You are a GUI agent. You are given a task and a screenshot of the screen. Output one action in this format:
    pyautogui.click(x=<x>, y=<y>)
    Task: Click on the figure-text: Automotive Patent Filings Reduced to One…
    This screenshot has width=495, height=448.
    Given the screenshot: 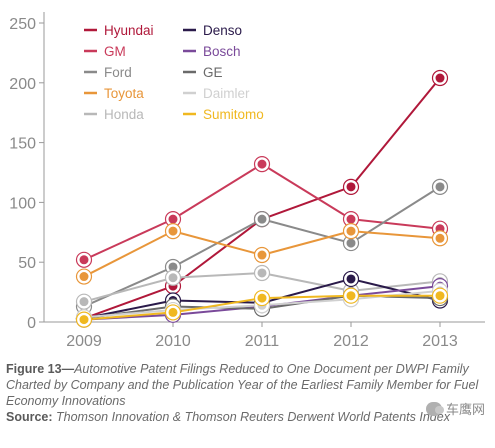 What is the action you would take?
    pyautogui.click(x=242, y=385)
    